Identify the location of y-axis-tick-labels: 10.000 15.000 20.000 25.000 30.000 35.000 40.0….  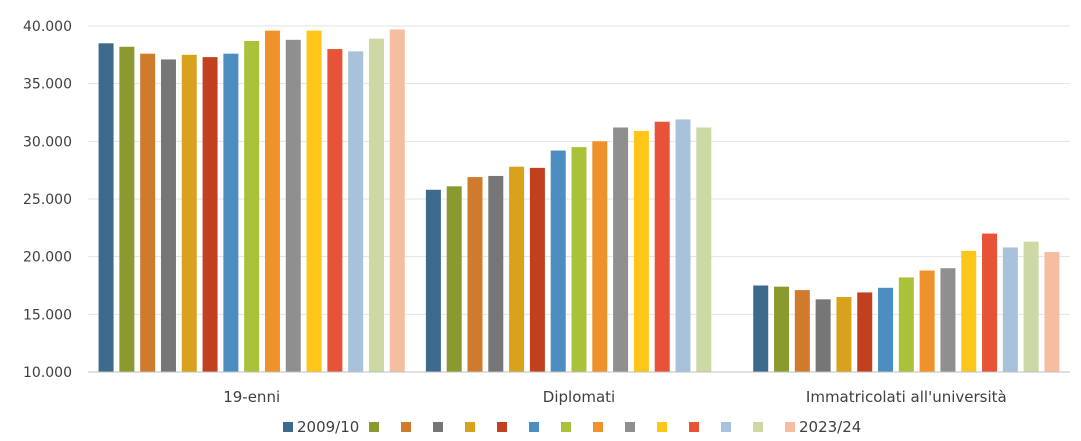
(47, 200).